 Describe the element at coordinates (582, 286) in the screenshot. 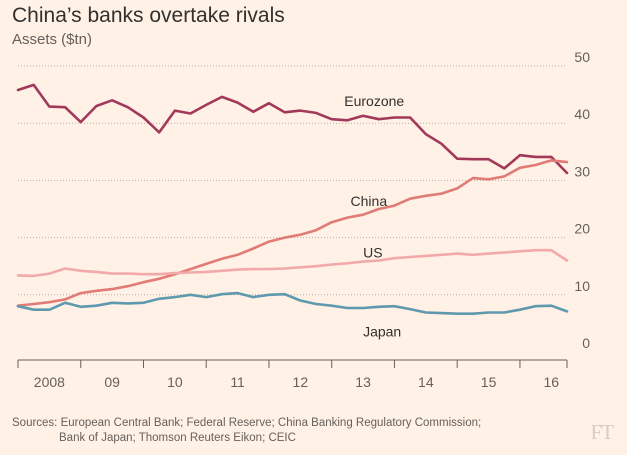

I see `y-tick-label-10: 10` at that location.